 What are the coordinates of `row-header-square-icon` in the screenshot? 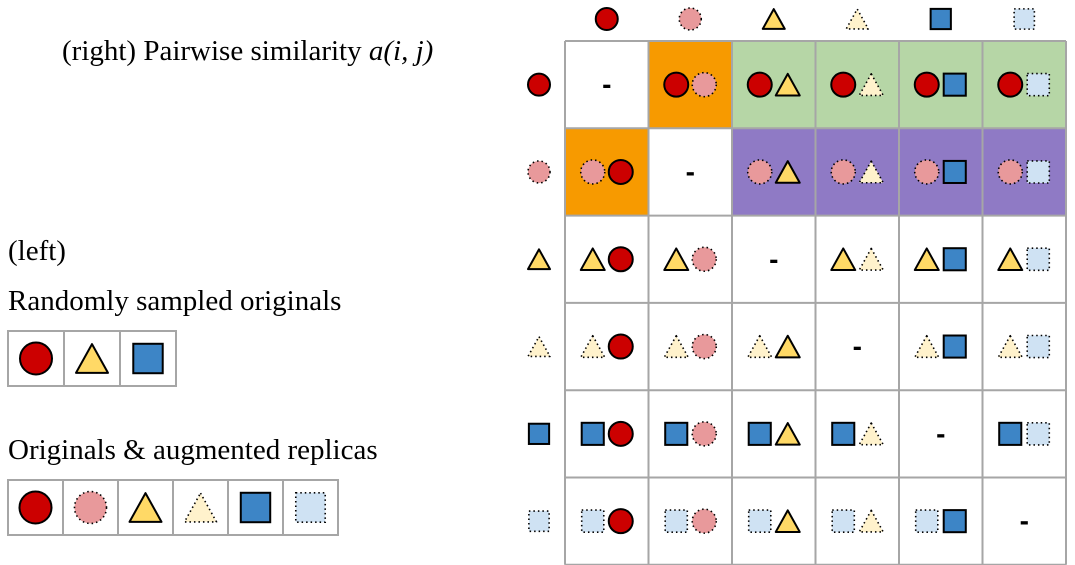 It's located at (539, 433).